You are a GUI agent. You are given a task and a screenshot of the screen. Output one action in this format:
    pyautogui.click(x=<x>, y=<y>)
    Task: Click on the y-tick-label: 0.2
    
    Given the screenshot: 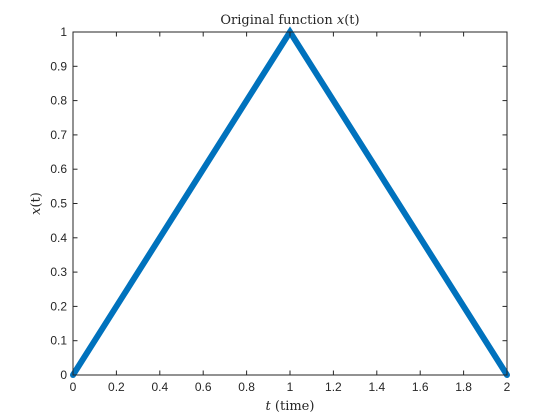 What is the action you would take?
    pyautogui.click(x=58, y=306)
    